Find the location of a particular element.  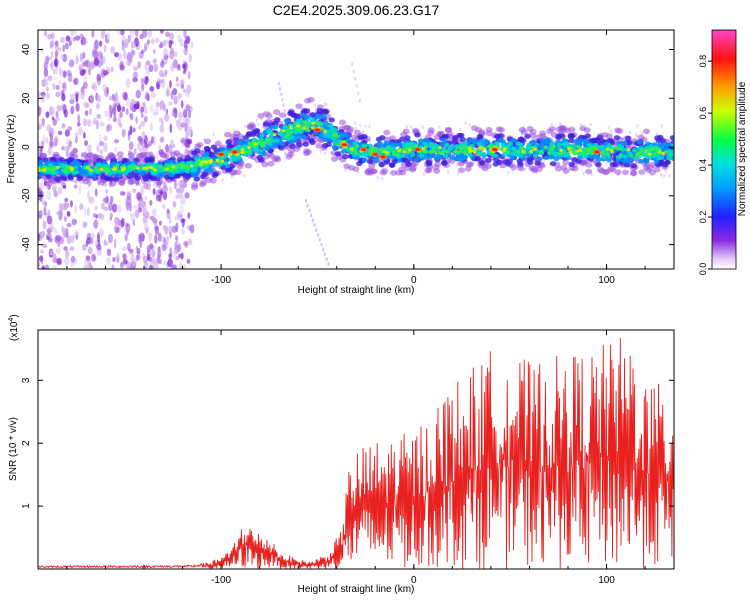

snr-y-tick-label: 1 is located at coordinates (26, 506).